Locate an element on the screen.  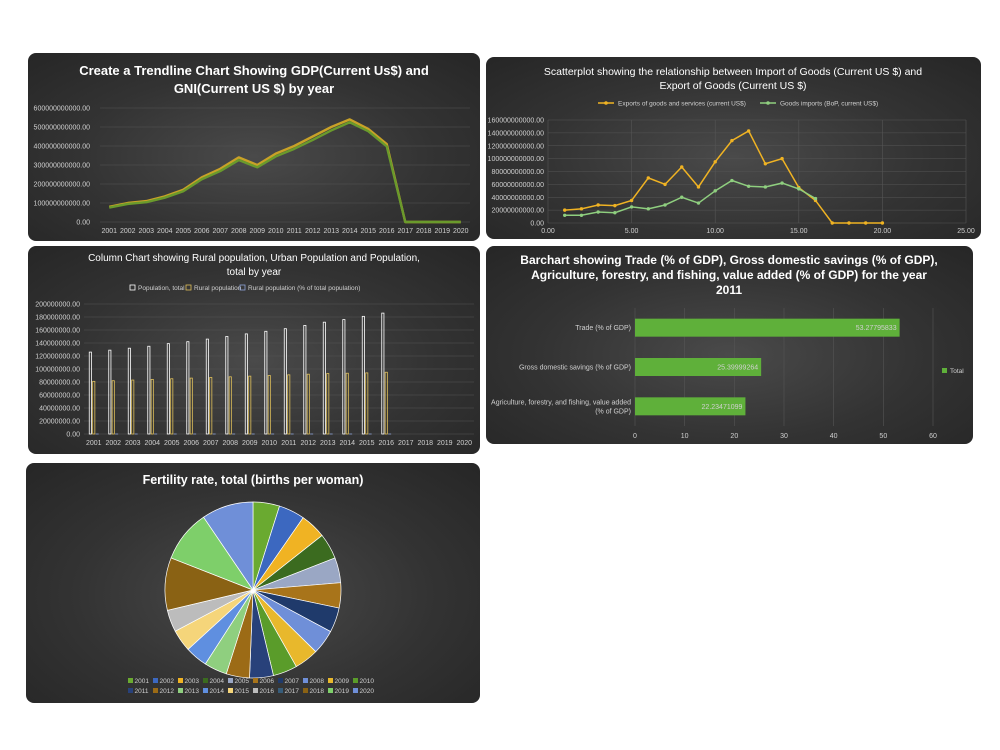
y-tick-label: 60000000000.00 is located at coordinates (517, 185).